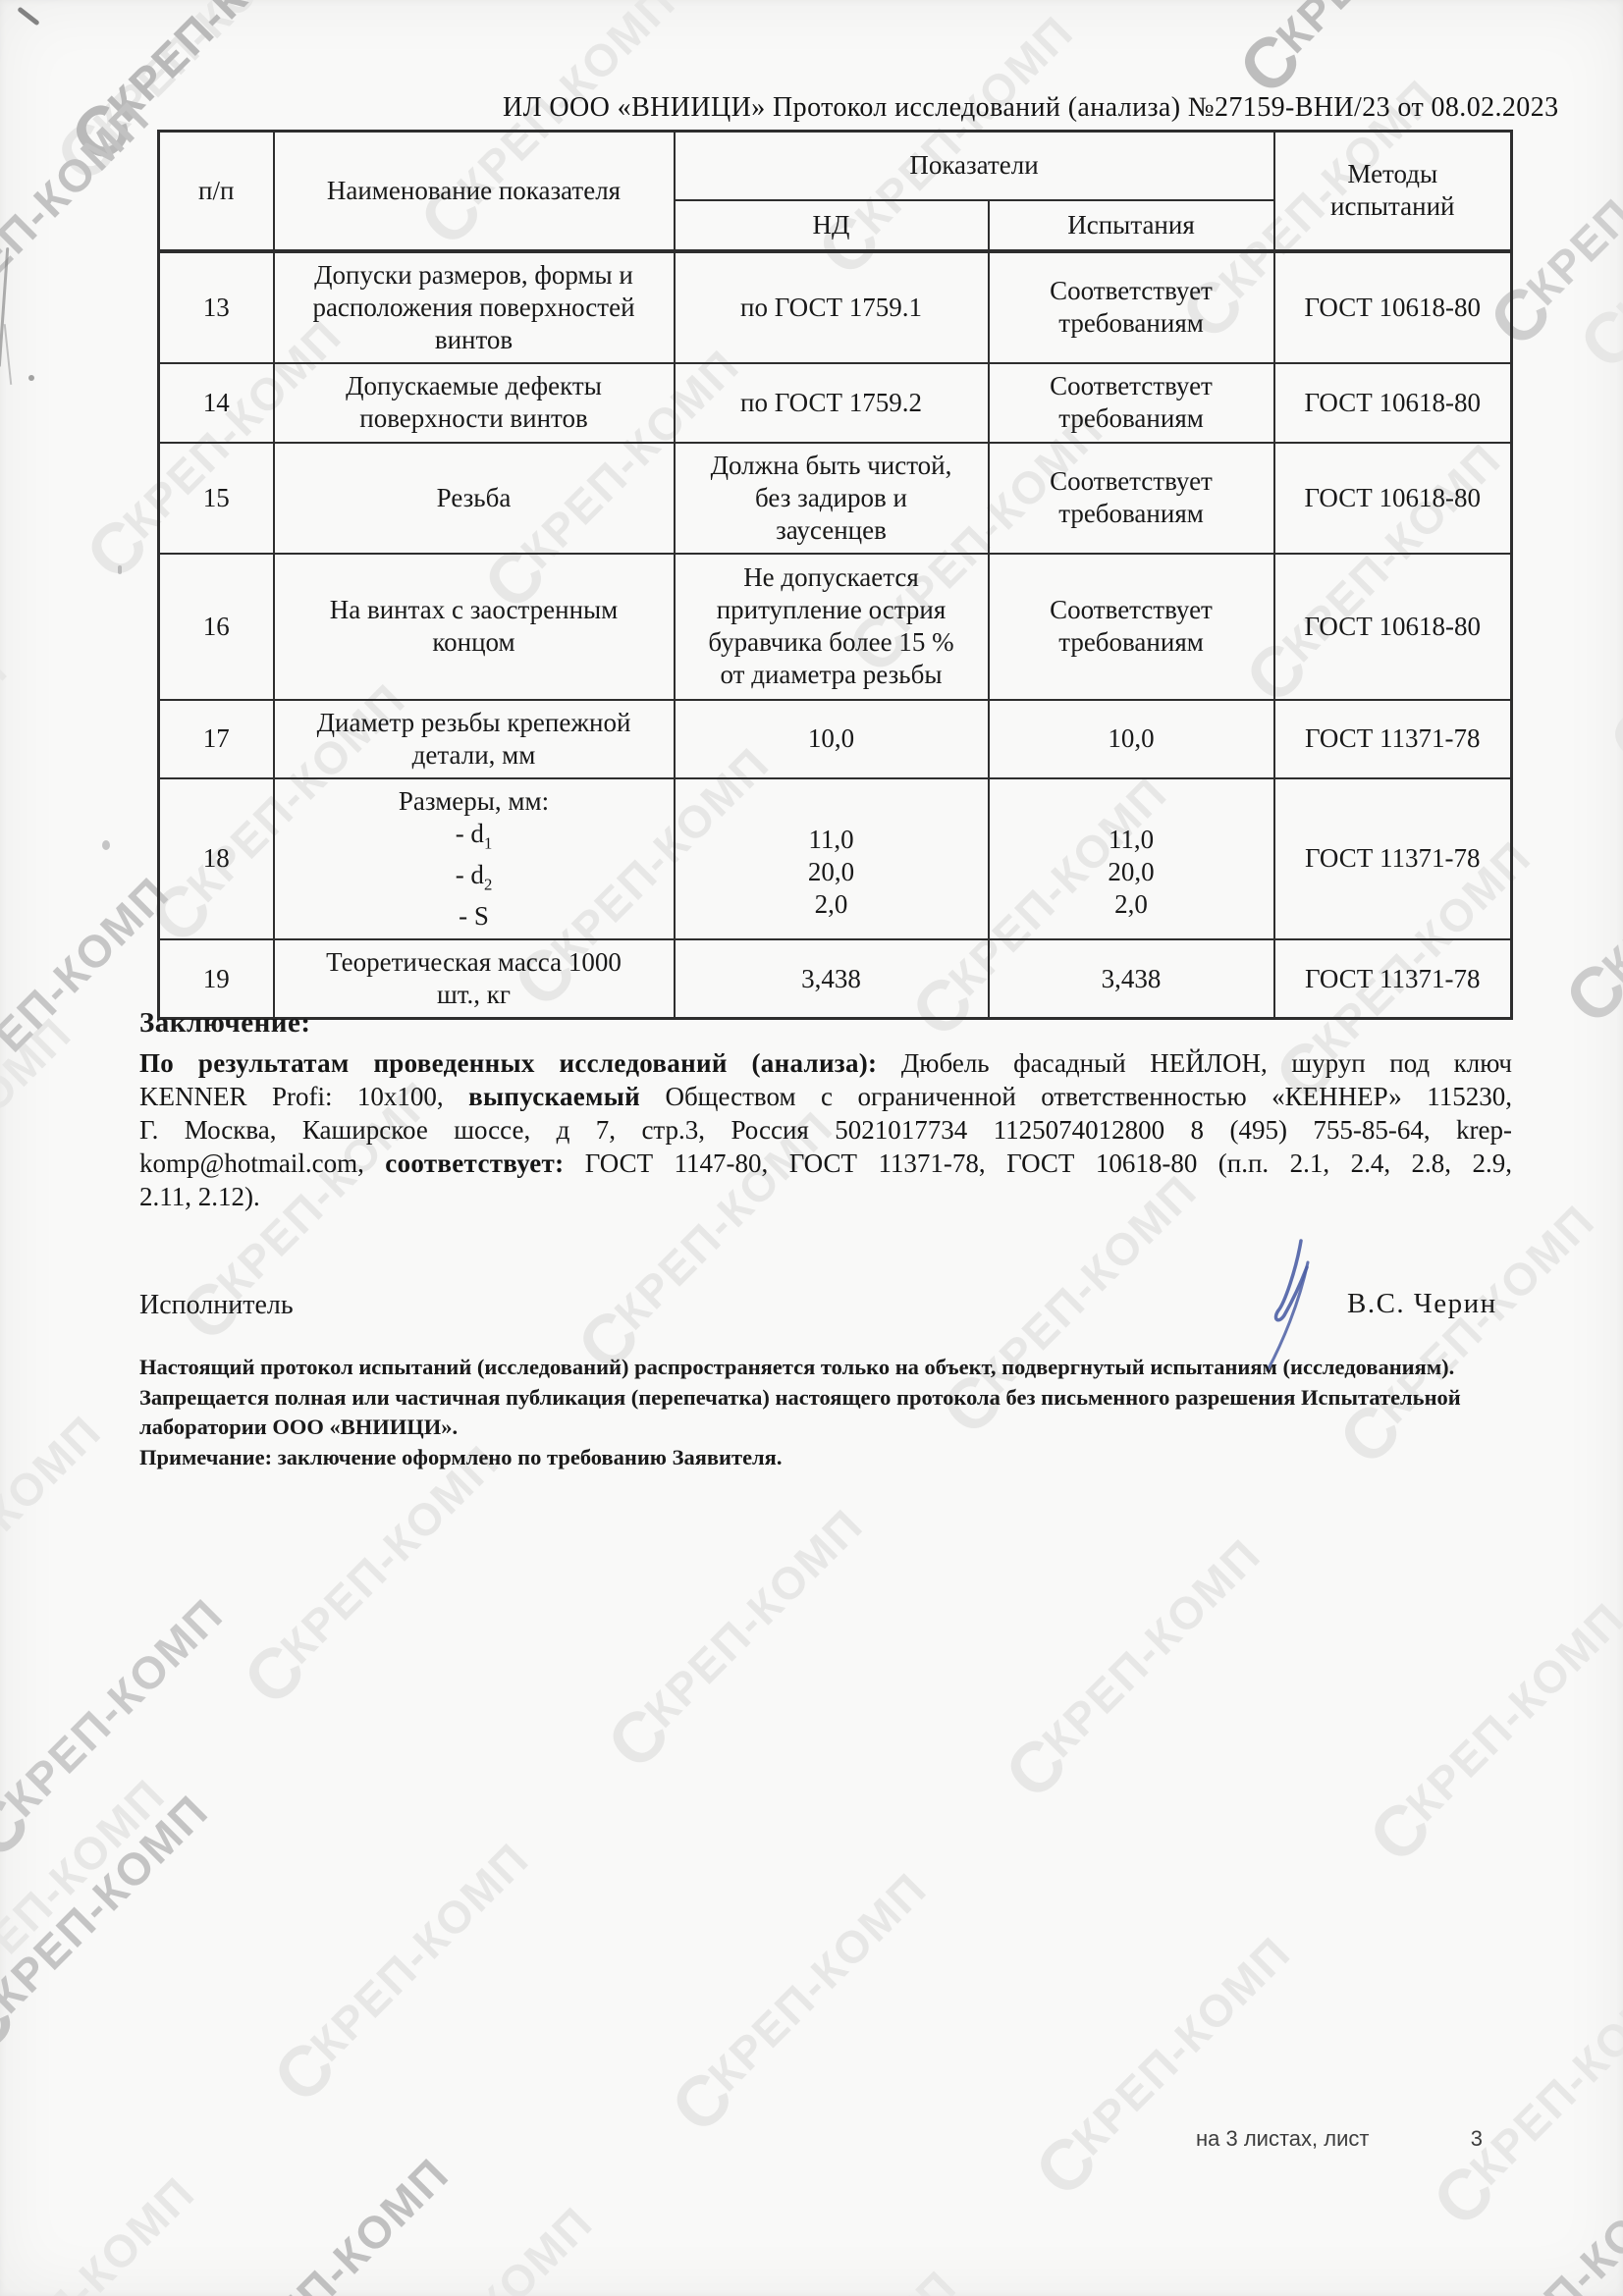 This screenshot has width=1623, height=2296. Describe the element at coordinates (1131, 225) in the screenshot. I see `header-tests: Испытания` at that location.